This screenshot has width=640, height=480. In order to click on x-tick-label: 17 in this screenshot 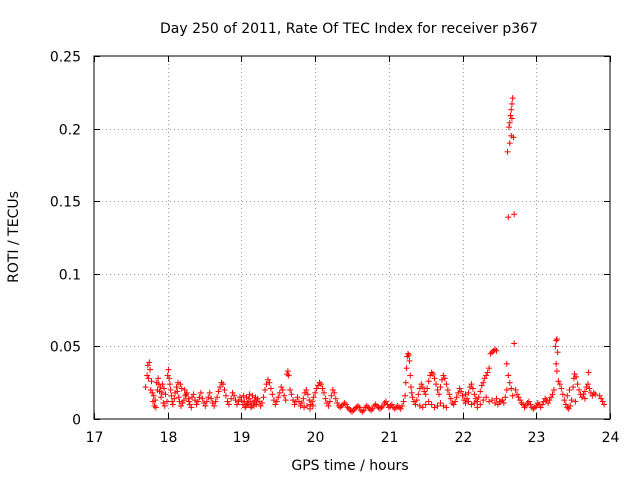, I will do `click(95, 438)`.